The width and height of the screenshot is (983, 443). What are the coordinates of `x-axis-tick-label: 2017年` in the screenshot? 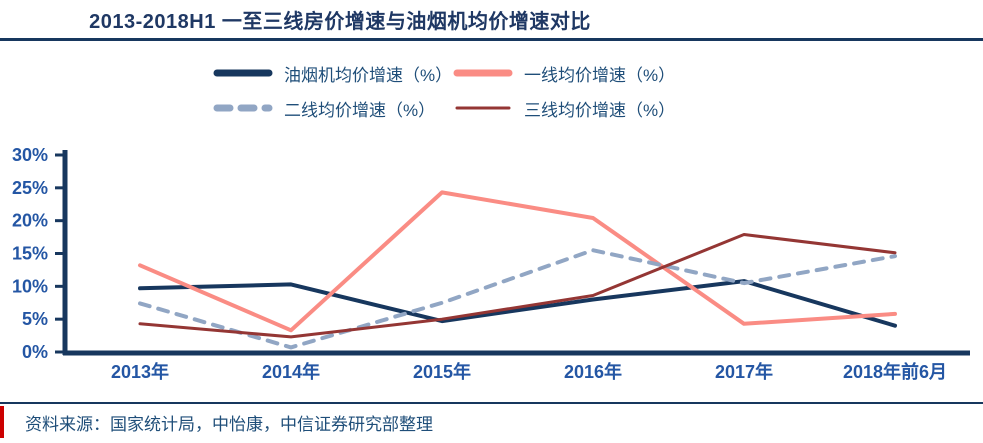 It's located at (744, 371).